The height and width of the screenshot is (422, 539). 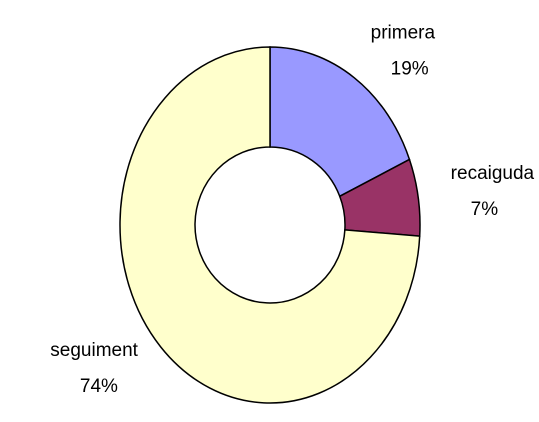 What do you see at coordinates (94, 350) in the screenshot?
I see `slice-label: seguiment` at bounding box center [94, 350].